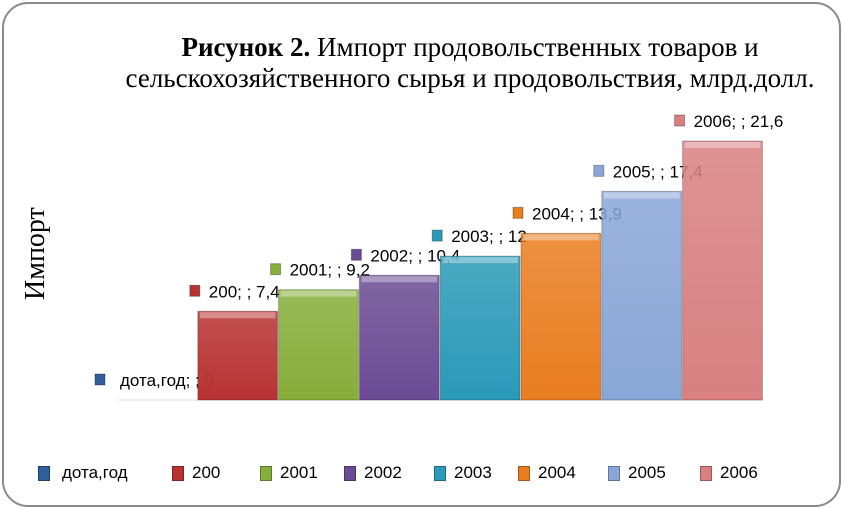 This screenshot has width=843, height=509. Describe the element at coordinates (722, 270) in the screenshot. I see `bar-2006` at that location.